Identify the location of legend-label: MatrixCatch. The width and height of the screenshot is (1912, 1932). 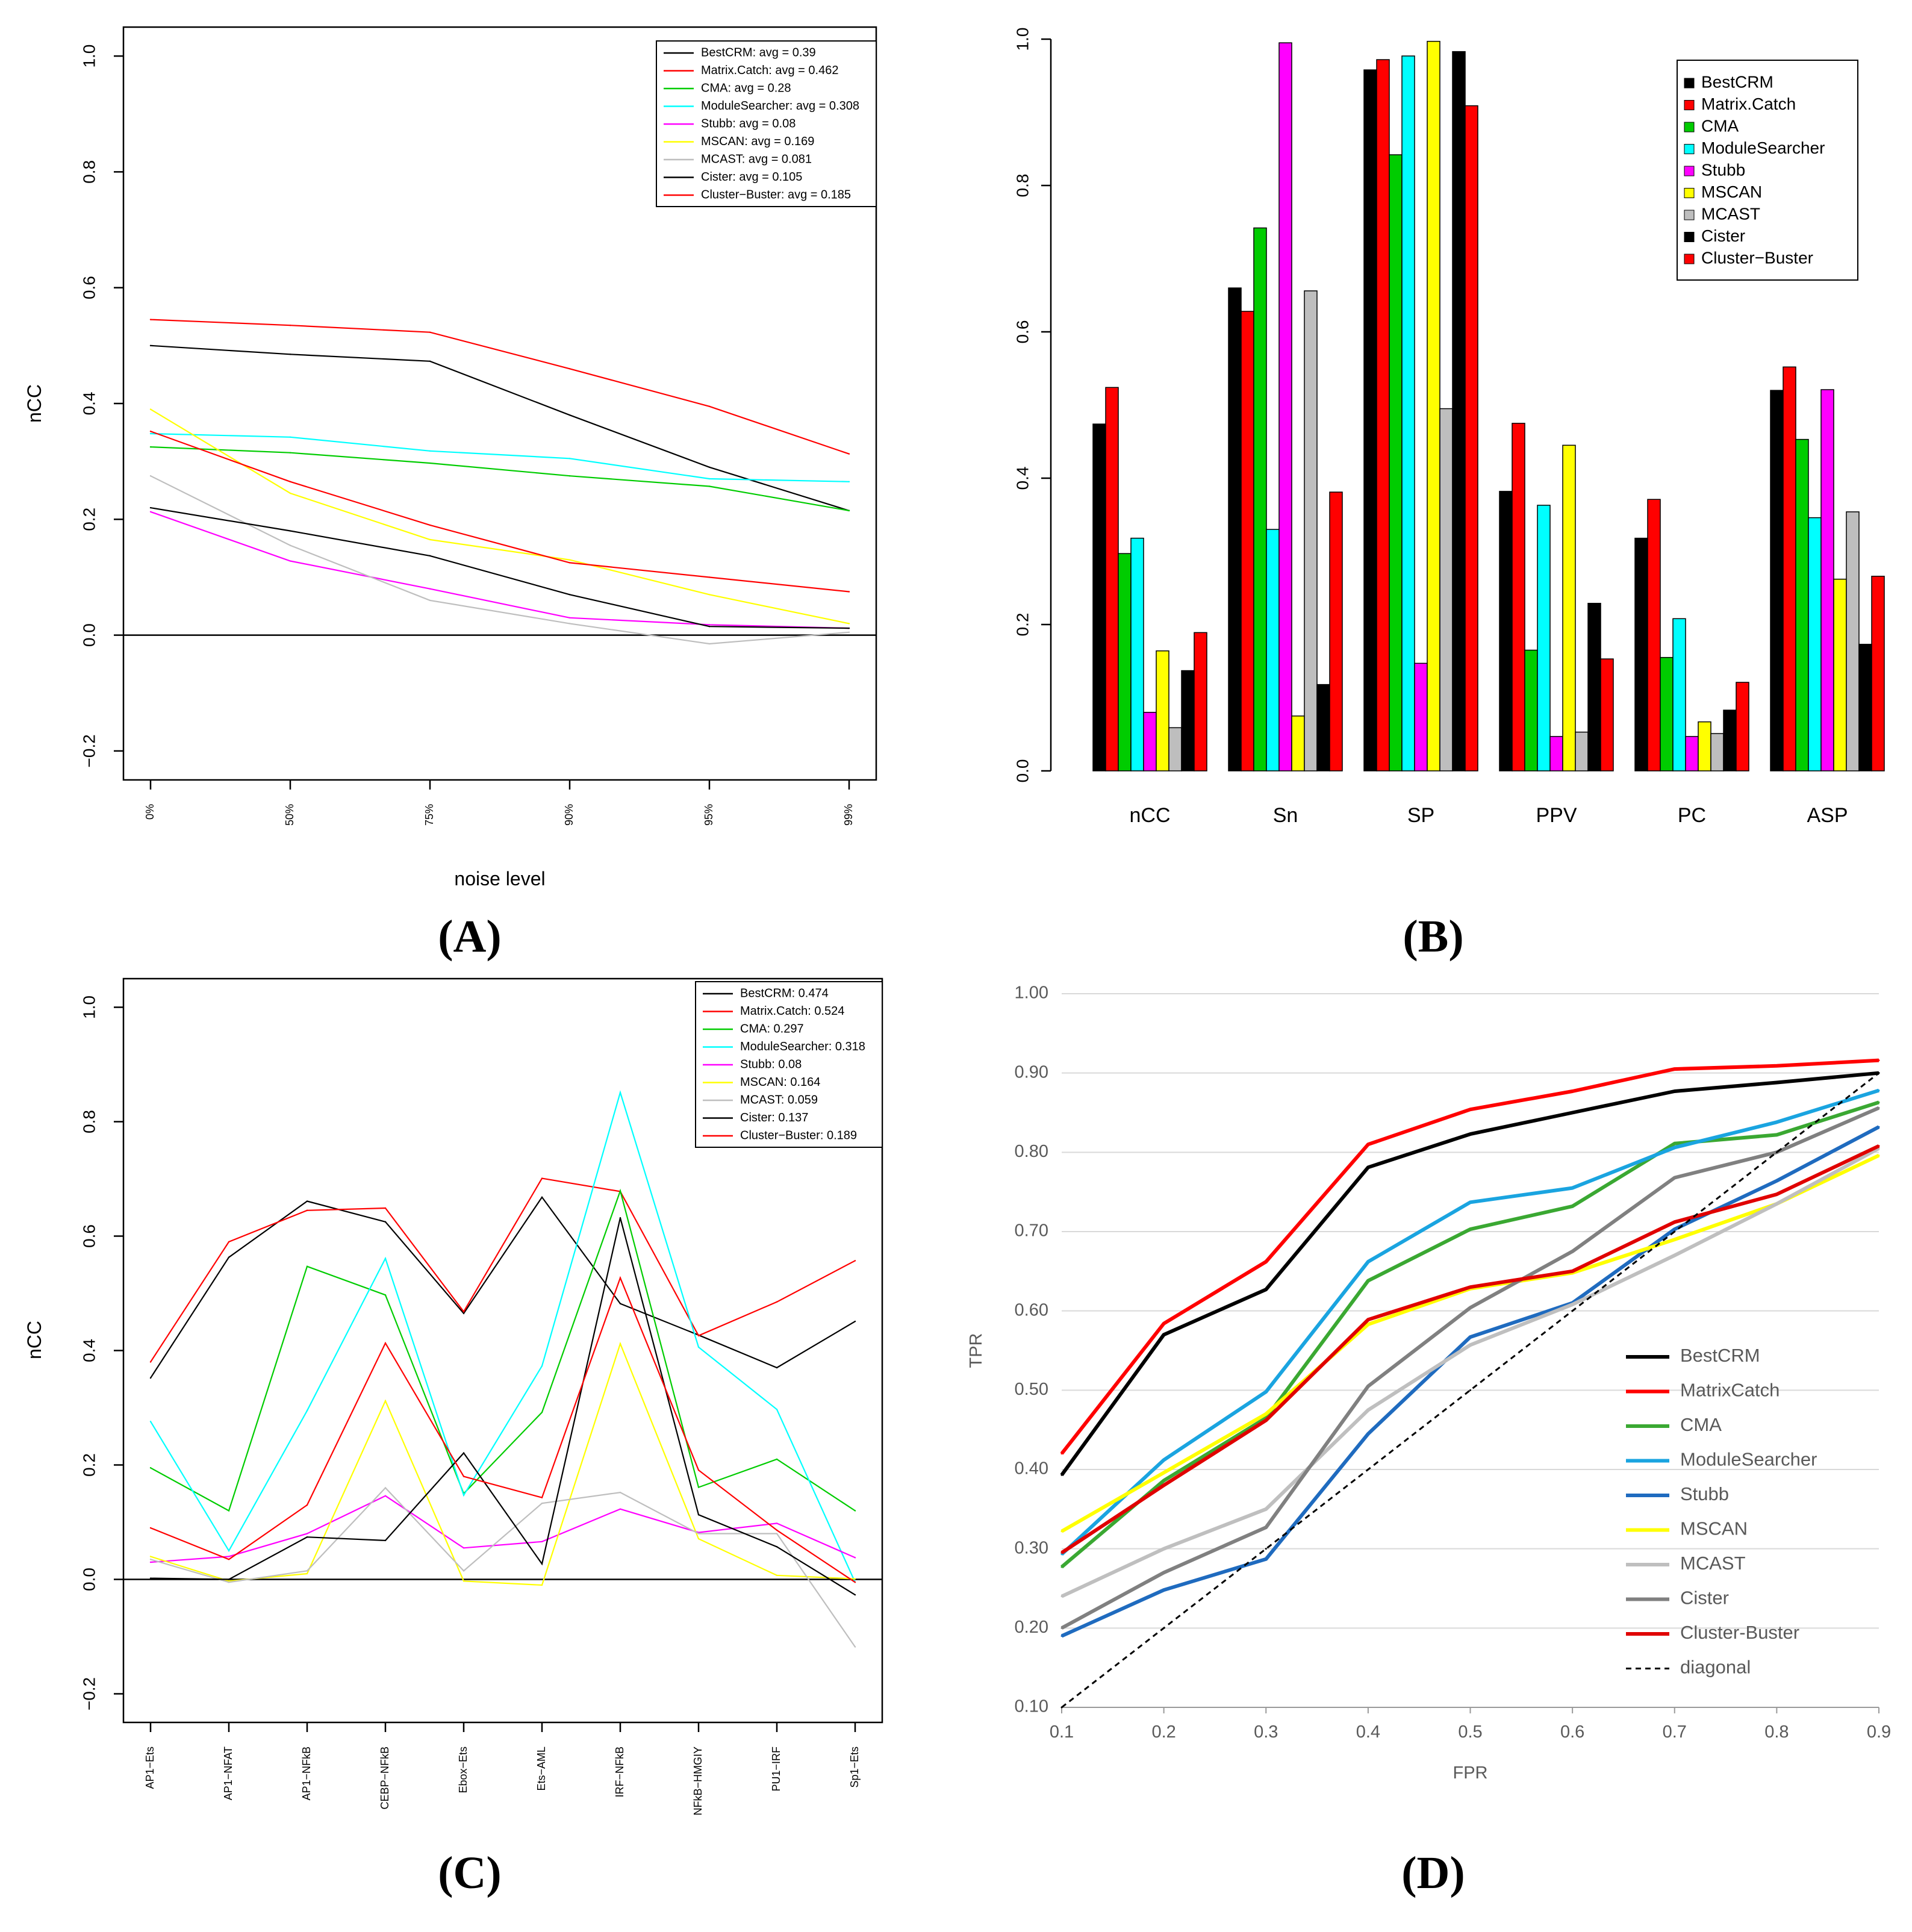
(1730, 1390).